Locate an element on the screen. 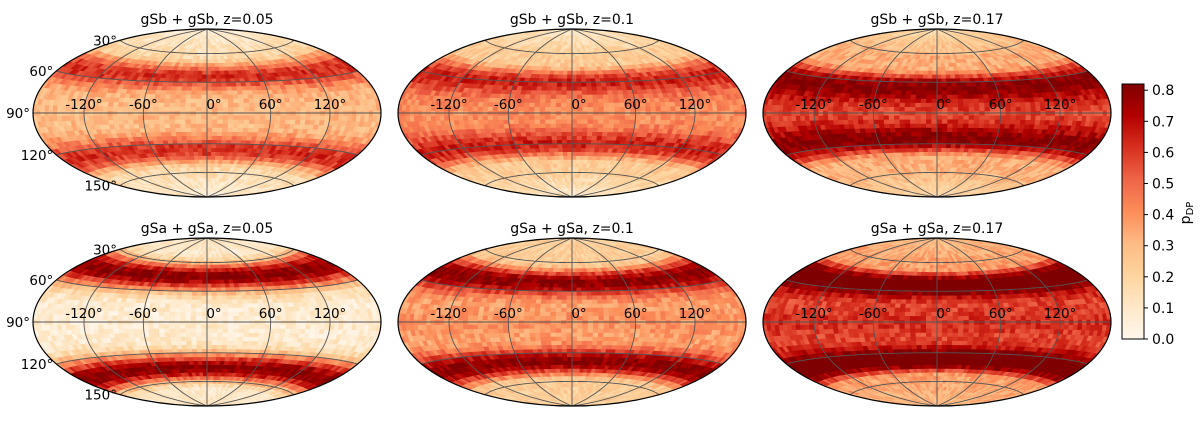 The image size is (1200, 421). map-panel: gSb + gSb, z=0.1-120°-60°0°60°120° is located at coordinates (572, 104).